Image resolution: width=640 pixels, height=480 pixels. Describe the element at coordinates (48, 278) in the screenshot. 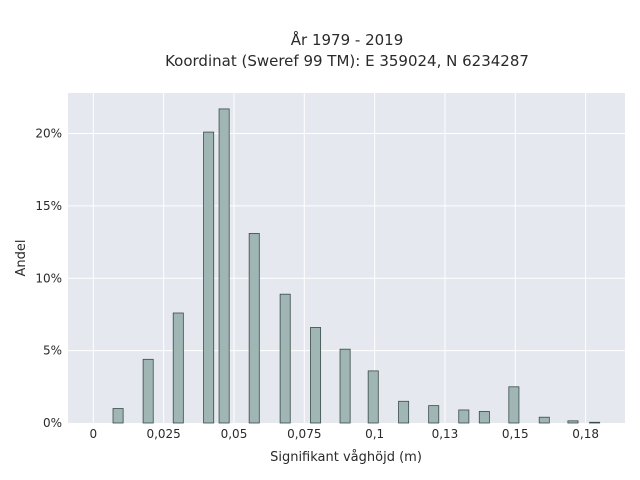

I see `y-tick-label: 10%` at that location.